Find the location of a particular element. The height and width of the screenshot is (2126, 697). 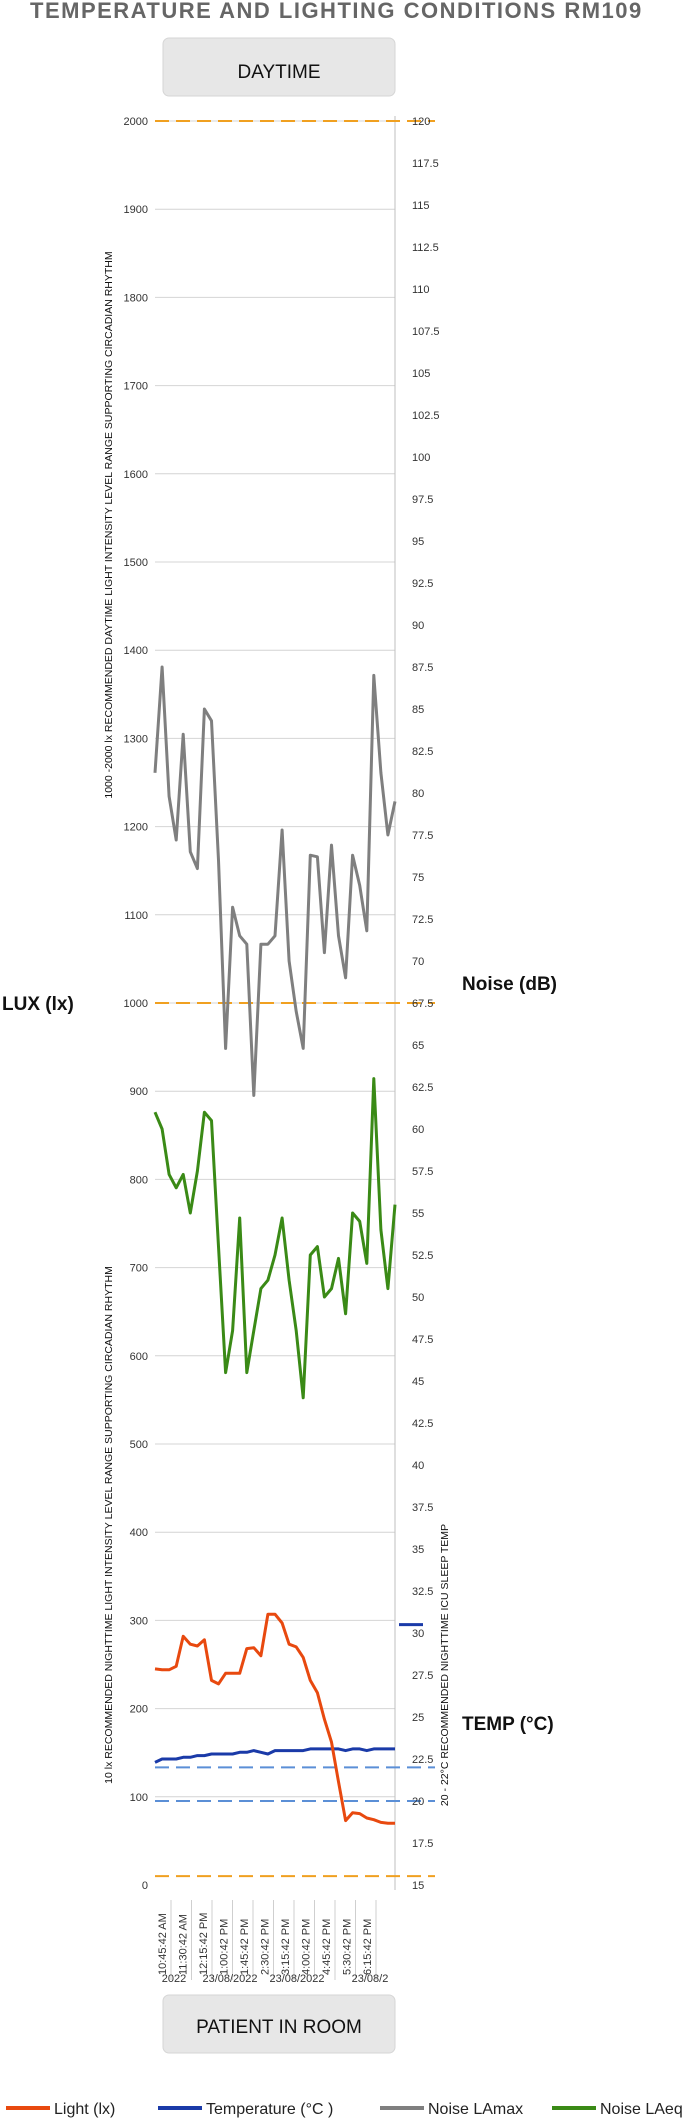

lux-tick-label: 1500 is located at coordinates (136, 563).